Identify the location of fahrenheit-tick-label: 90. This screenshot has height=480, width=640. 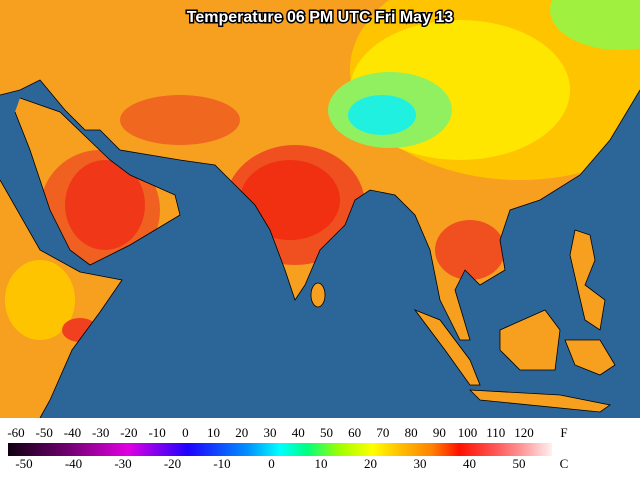
(439, 432).